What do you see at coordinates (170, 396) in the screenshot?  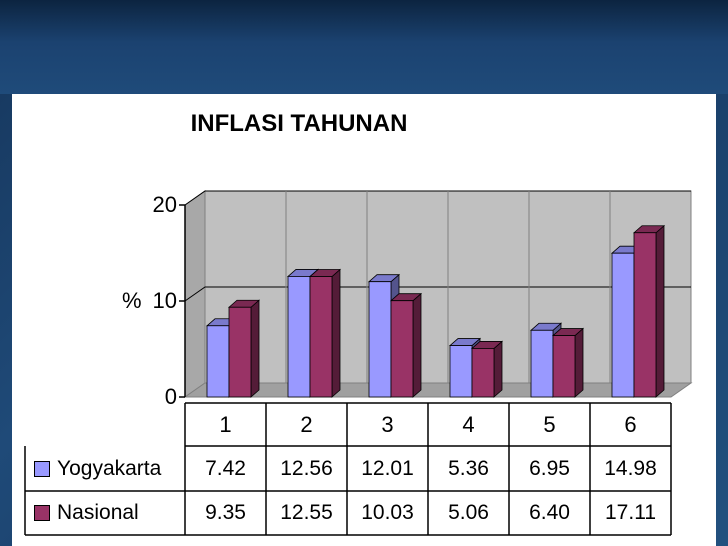 I see `y-tick-label: 0` at bounding box center [170, 396].